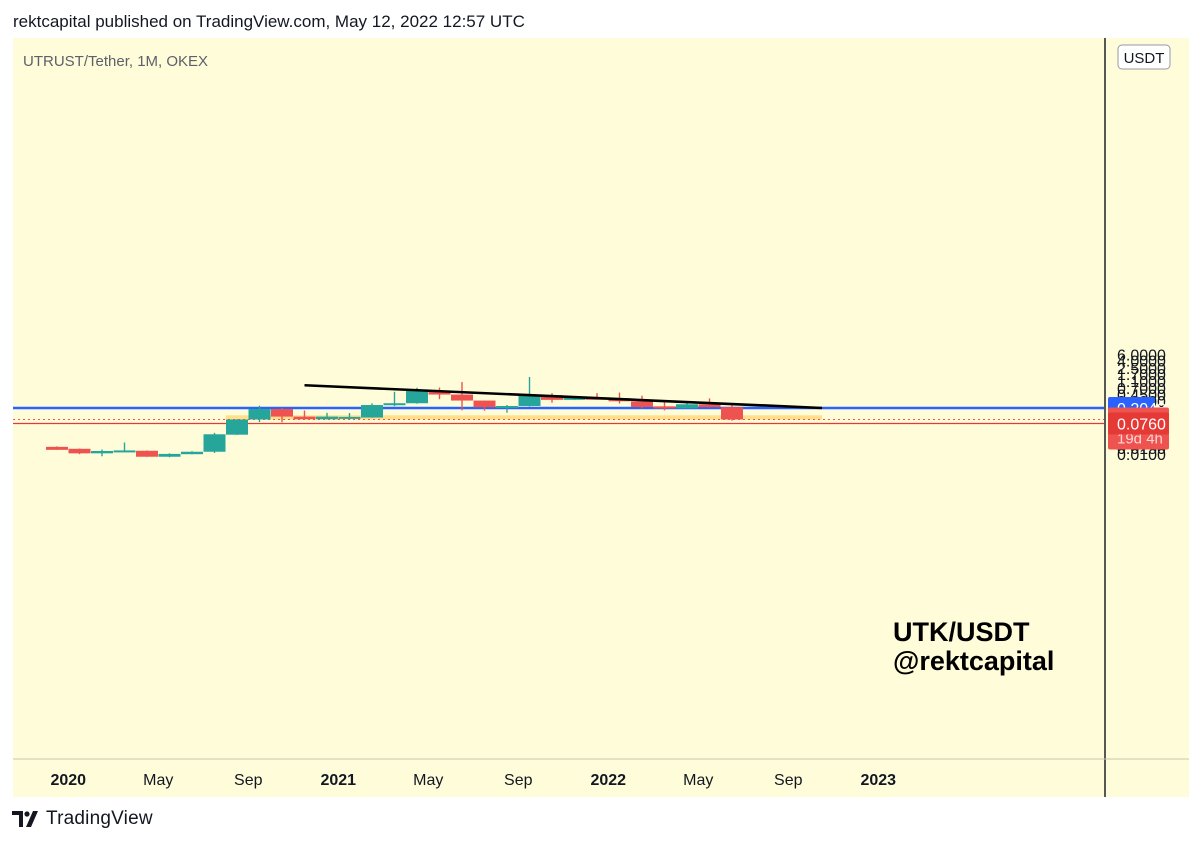  Describe the element at coordinates (608, 780) in the screenshot. I see `x-tick-label: 2022` at that location.